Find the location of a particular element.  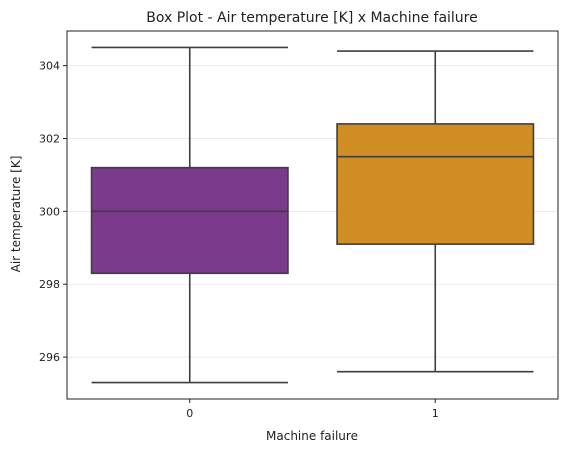

y-tick-label: 300 is located at coordinates (49, 211).